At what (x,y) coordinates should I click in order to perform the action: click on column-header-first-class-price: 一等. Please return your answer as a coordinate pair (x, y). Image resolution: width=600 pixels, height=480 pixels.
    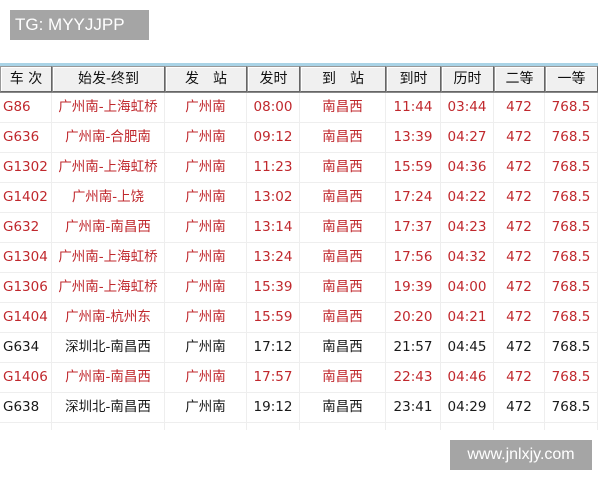
    Looking at the image, I should click on (571, 79).